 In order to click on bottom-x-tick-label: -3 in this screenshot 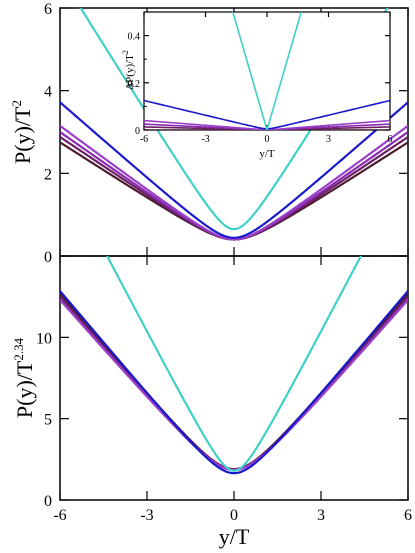, I will do `click(146, 515)`.